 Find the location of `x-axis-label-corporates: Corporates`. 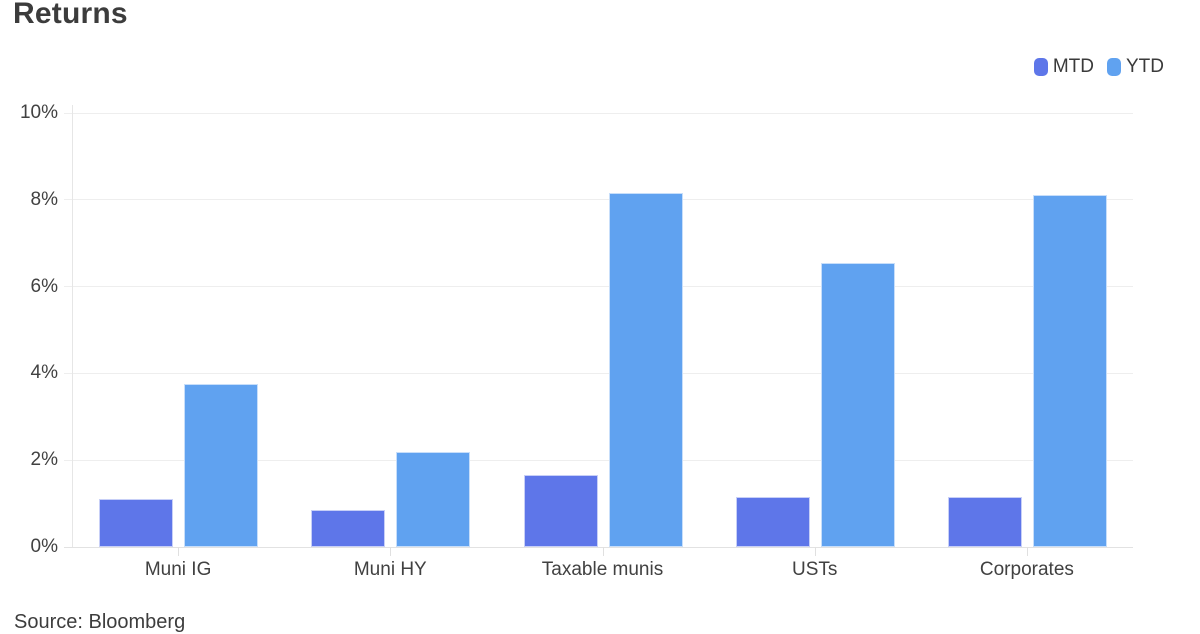

x-axis-label-corporates: Corporates is located at coordinates (1026, 569).